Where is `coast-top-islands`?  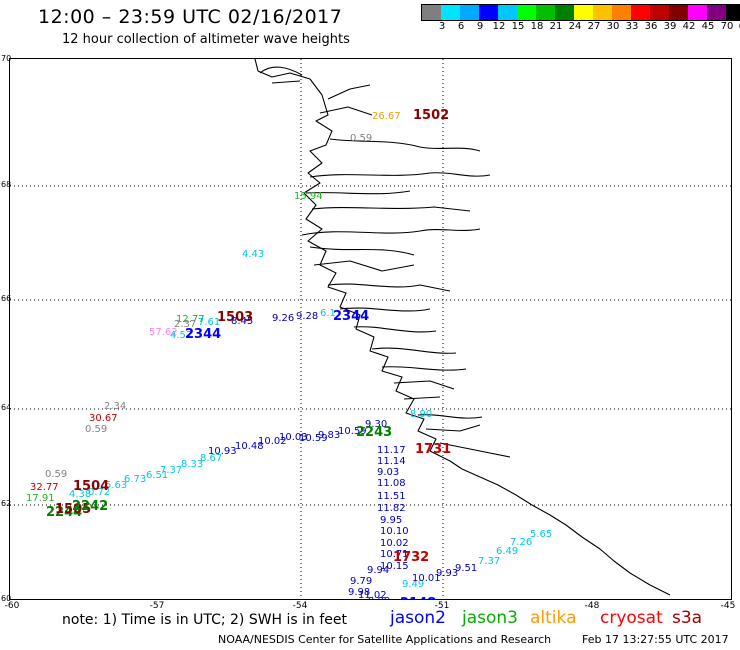
coast-top-islands is located at coordinates (316, 91).